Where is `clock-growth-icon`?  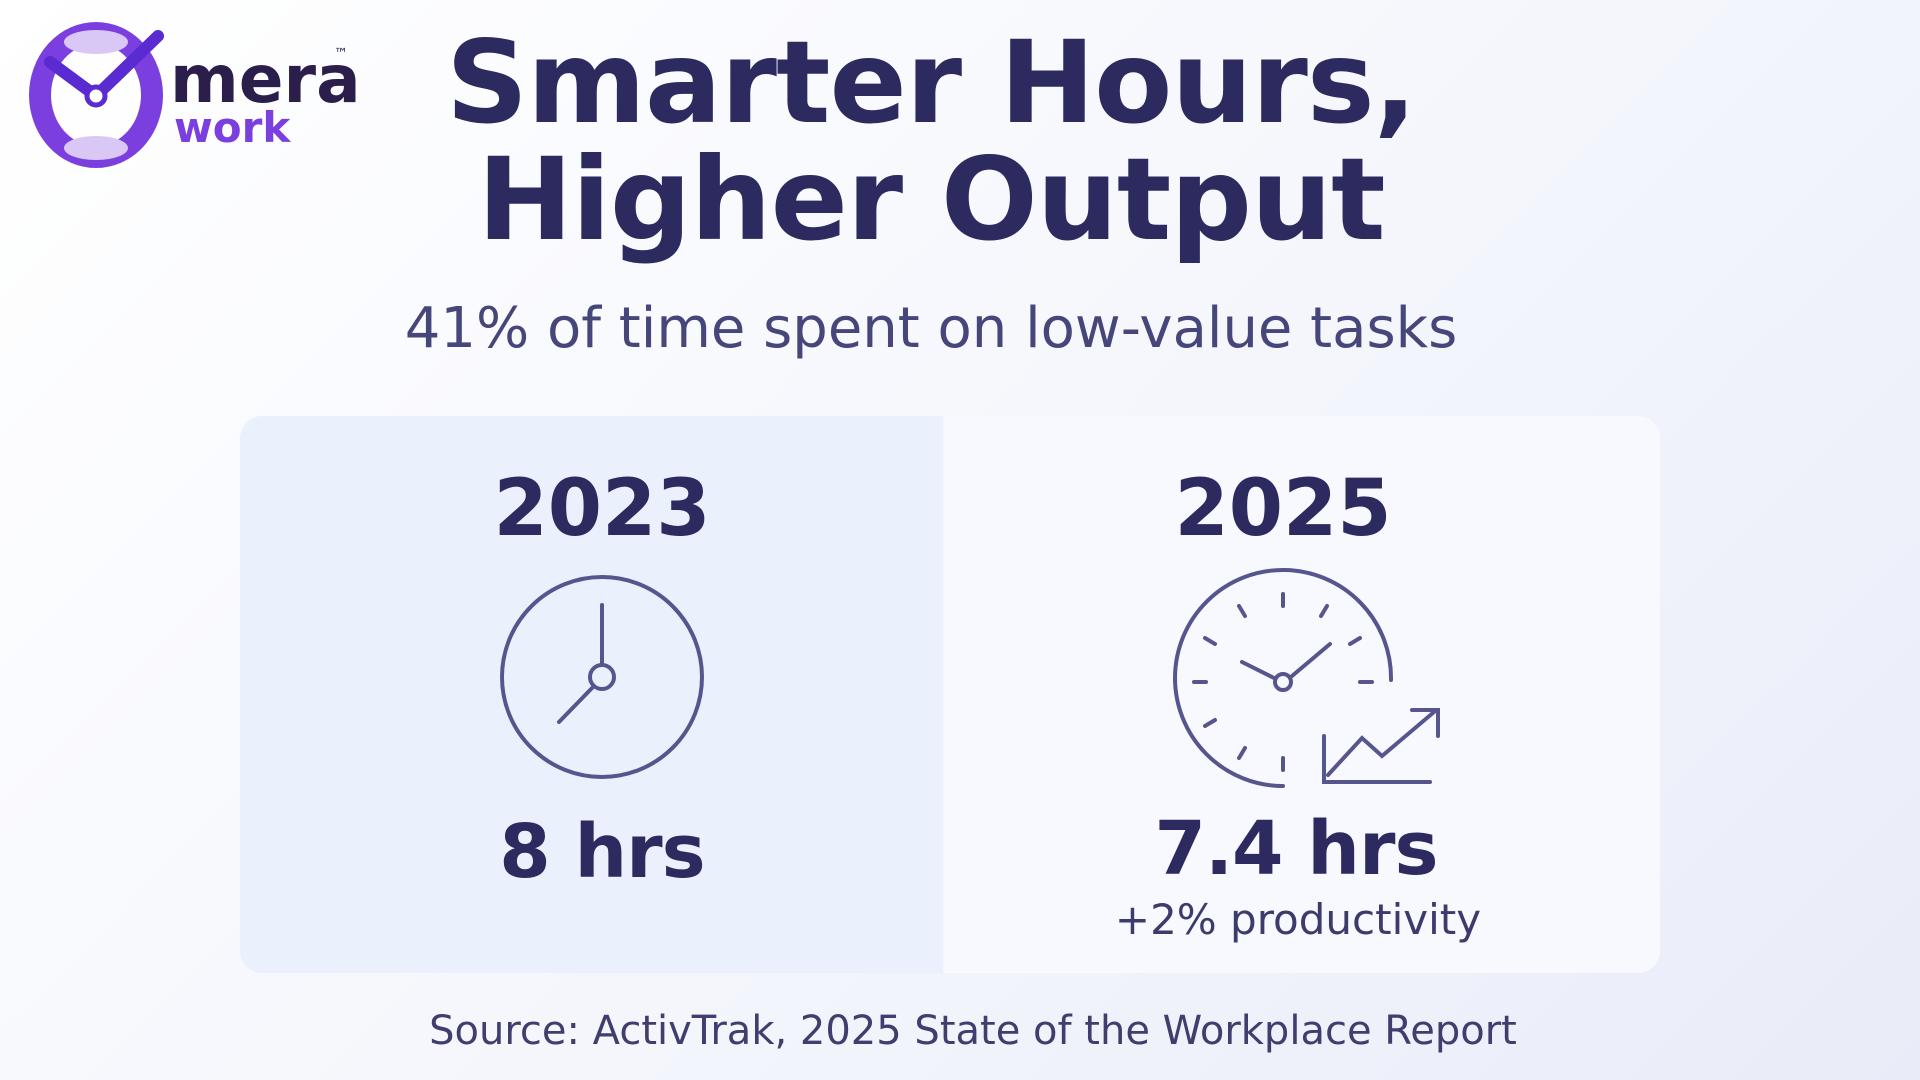 clock-growth-icon is located at coordinates (1306, 678).